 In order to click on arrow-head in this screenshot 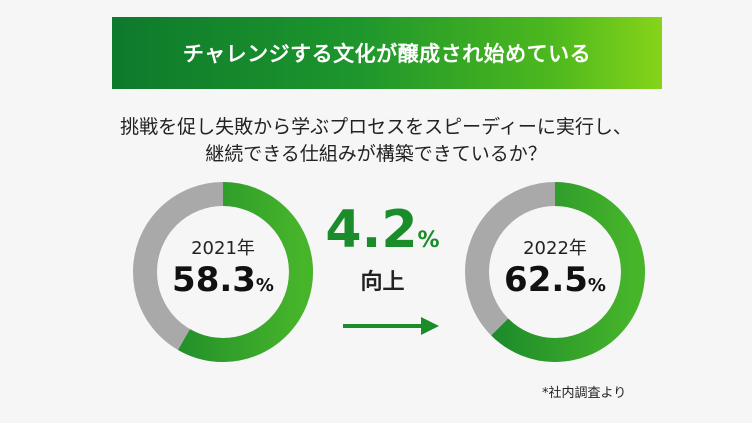, I will do `click(430, 326)`.